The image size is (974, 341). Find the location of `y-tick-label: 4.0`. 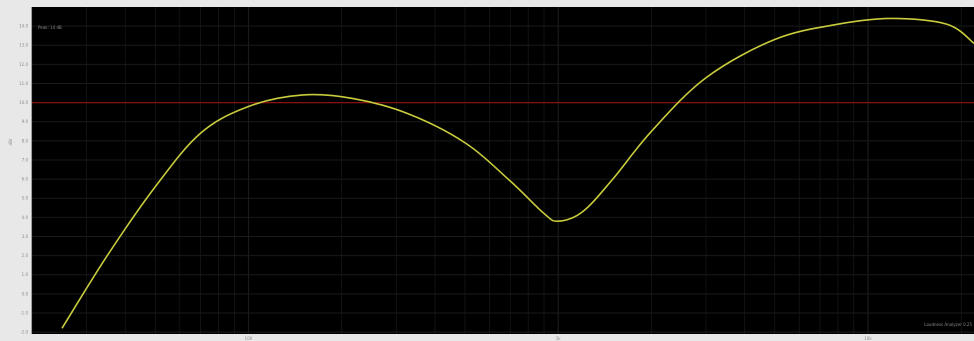

y-tick-label: 4.0 is located at coordinates (25, 217).